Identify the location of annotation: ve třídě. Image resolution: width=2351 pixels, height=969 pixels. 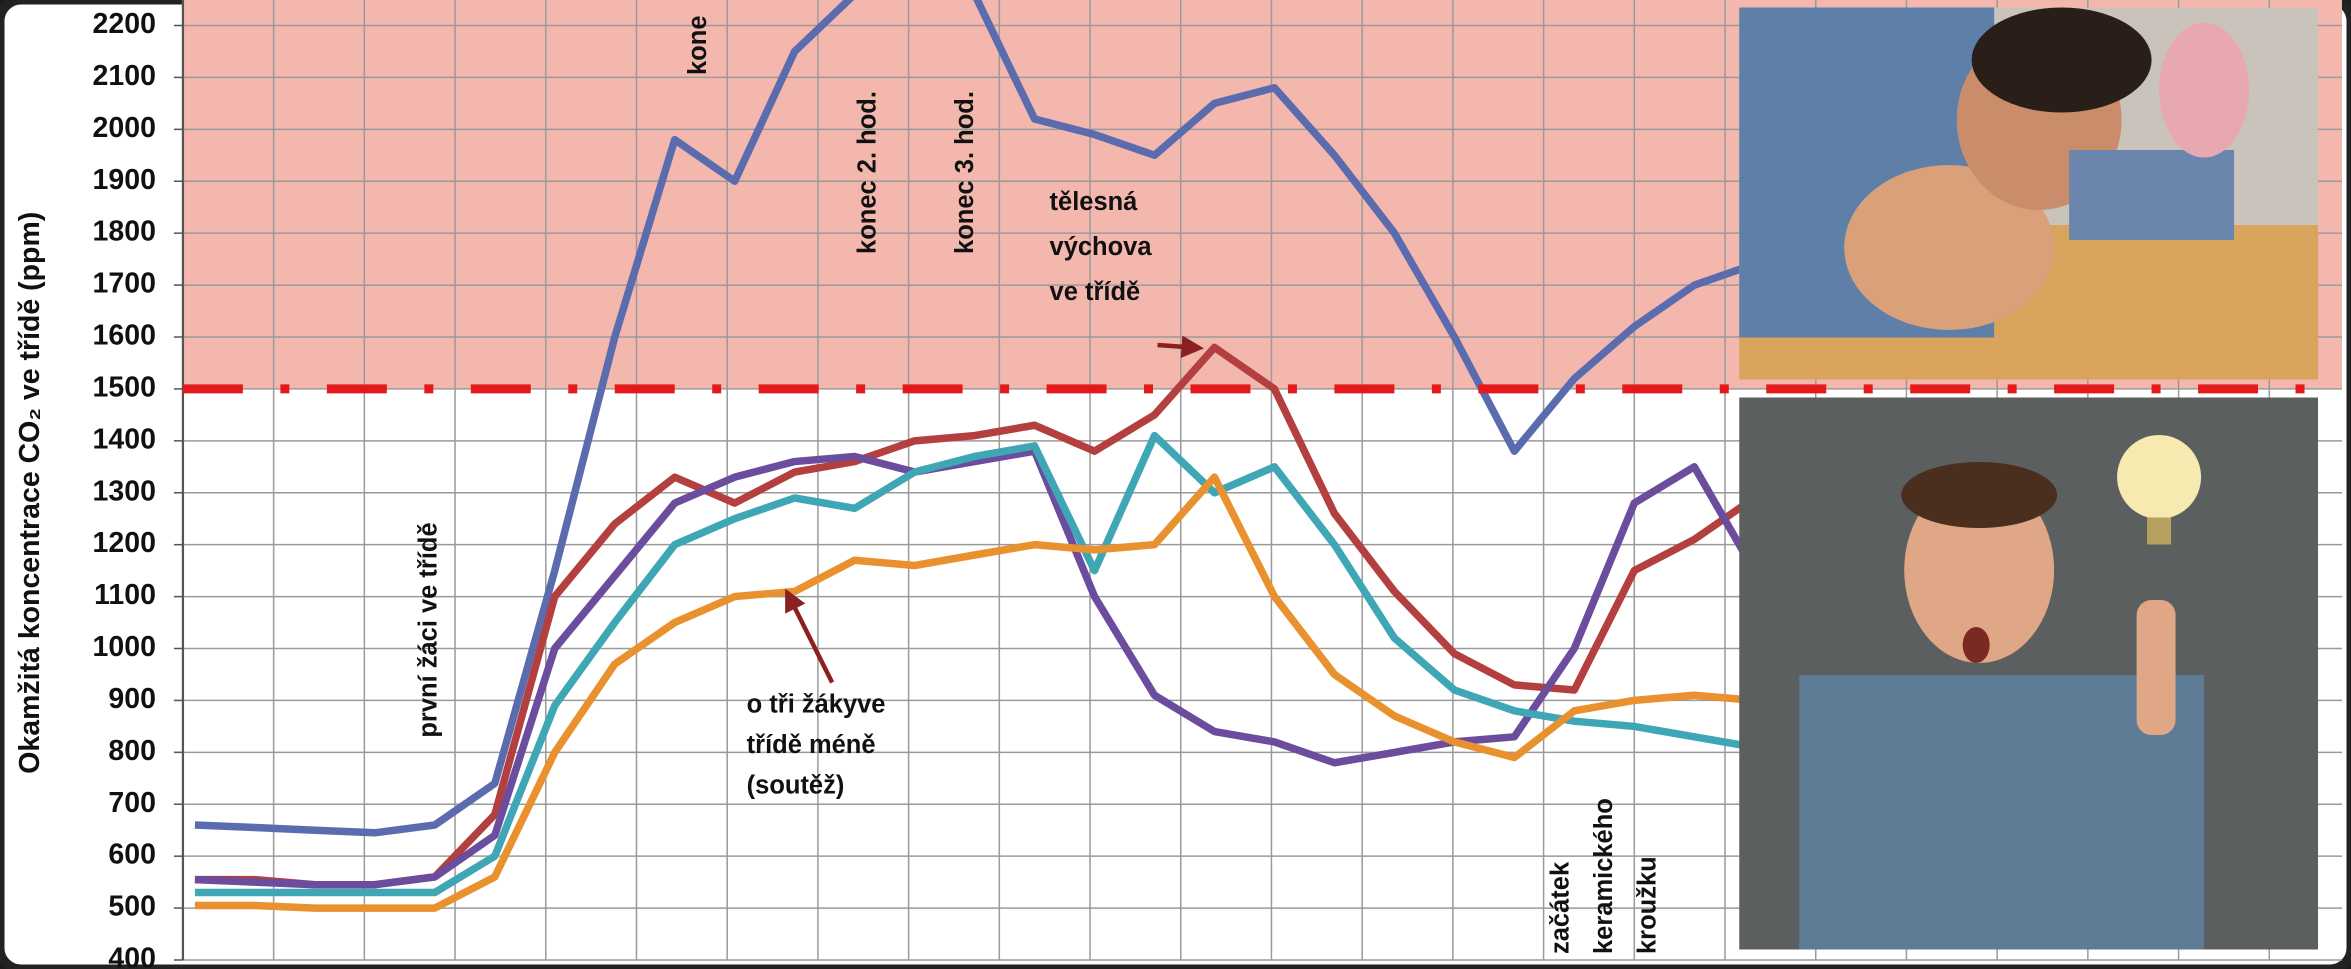
(1095, 292).